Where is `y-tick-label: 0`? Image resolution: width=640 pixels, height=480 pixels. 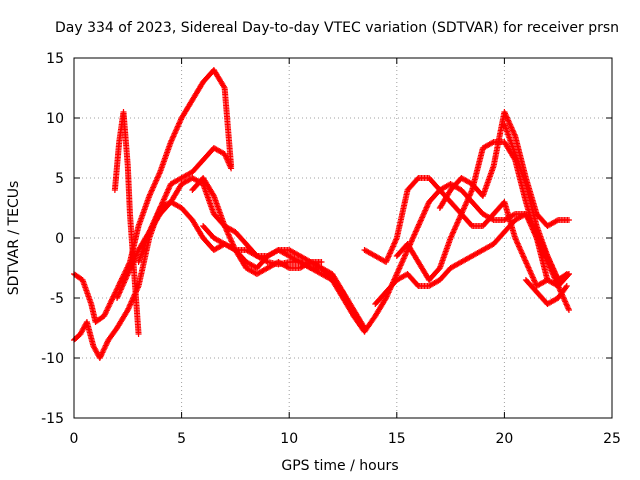
y-tick-label: 0 is located at coordinates (59, 239).